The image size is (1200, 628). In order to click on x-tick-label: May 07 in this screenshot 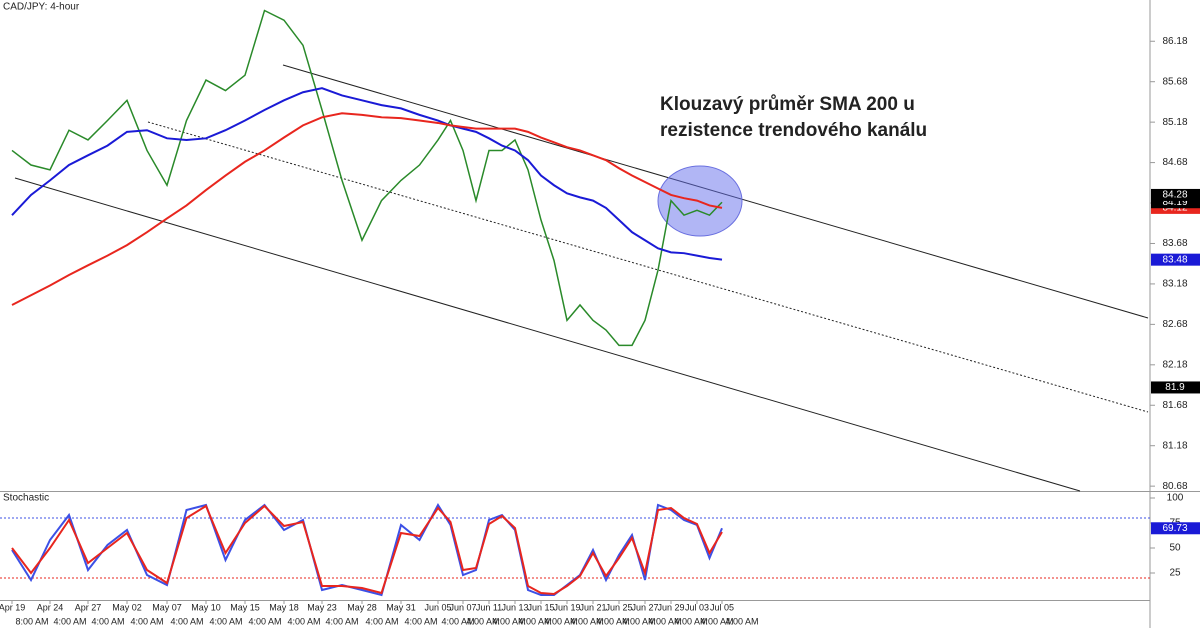, I will do `click(167, 607)`.